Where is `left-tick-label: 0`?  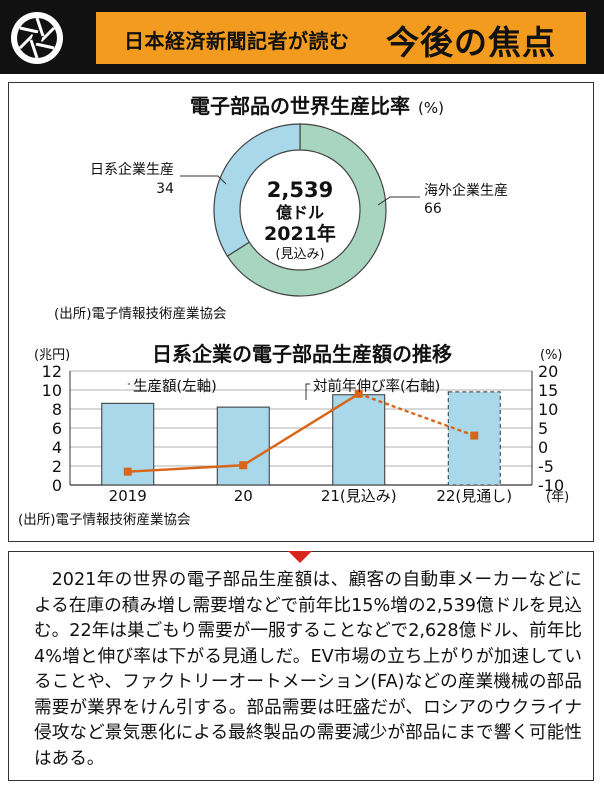
left-tick-label: 0 is located at coordinates (57, 485).